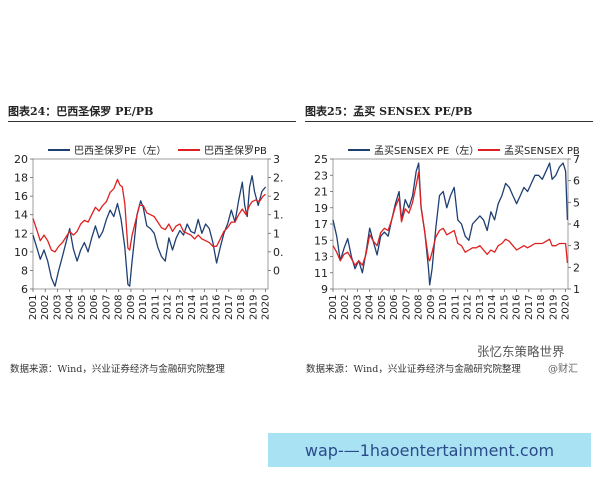  Describe the element at coordinates (449, 121) in the screenshot. I see `right-title-rule` at that location.